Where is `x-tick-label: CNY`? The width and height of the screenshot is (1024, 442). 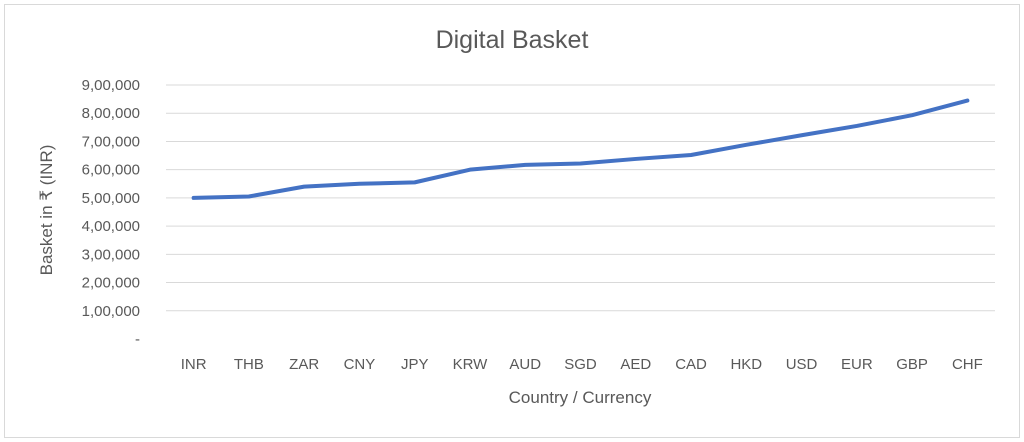
x-tick-label: CNY is located at coordinates (360, 364).